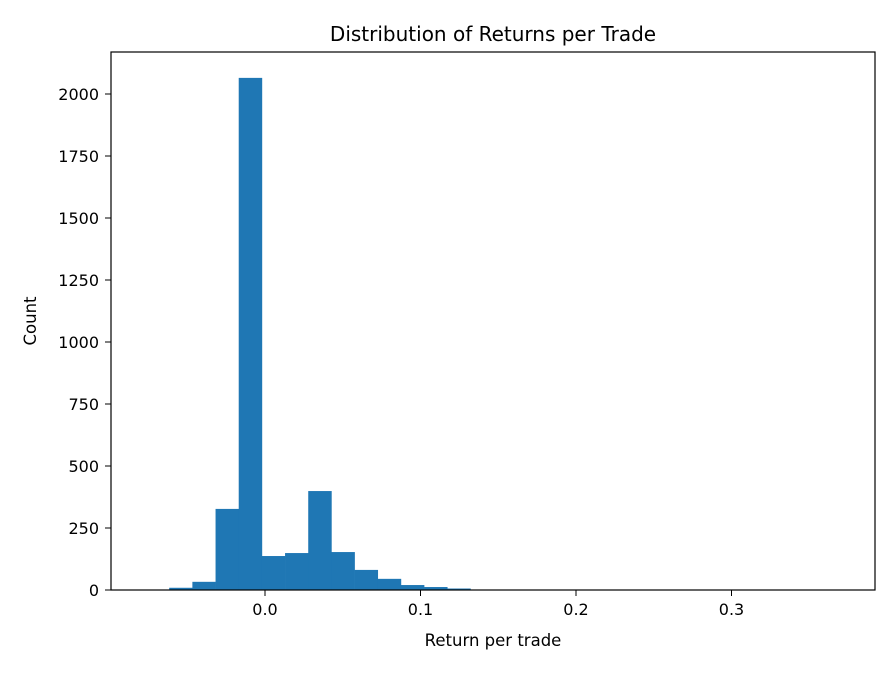 The height and width of the screenshot is (676, 896). What do you see at coordinates (83, 404) in the screenshot?
I see `y-tick-label: 750` at bounding box center [83, 404].